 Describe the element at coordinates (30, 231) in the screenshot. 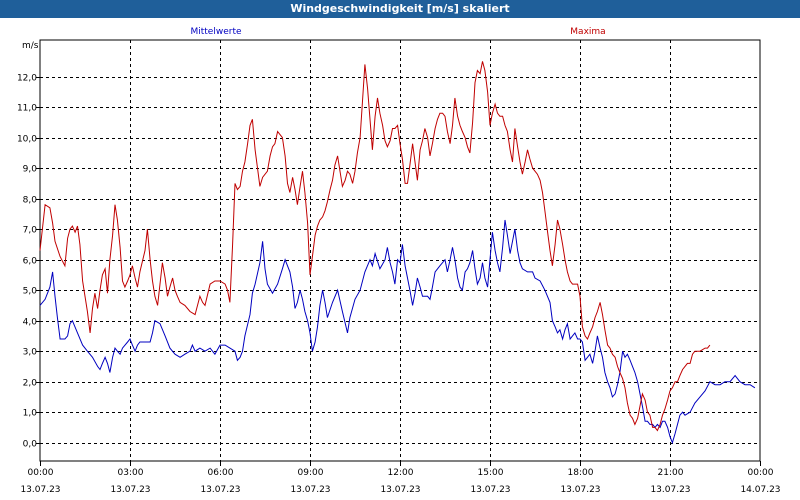

I see `y-tick-label: 7,0` at that location.